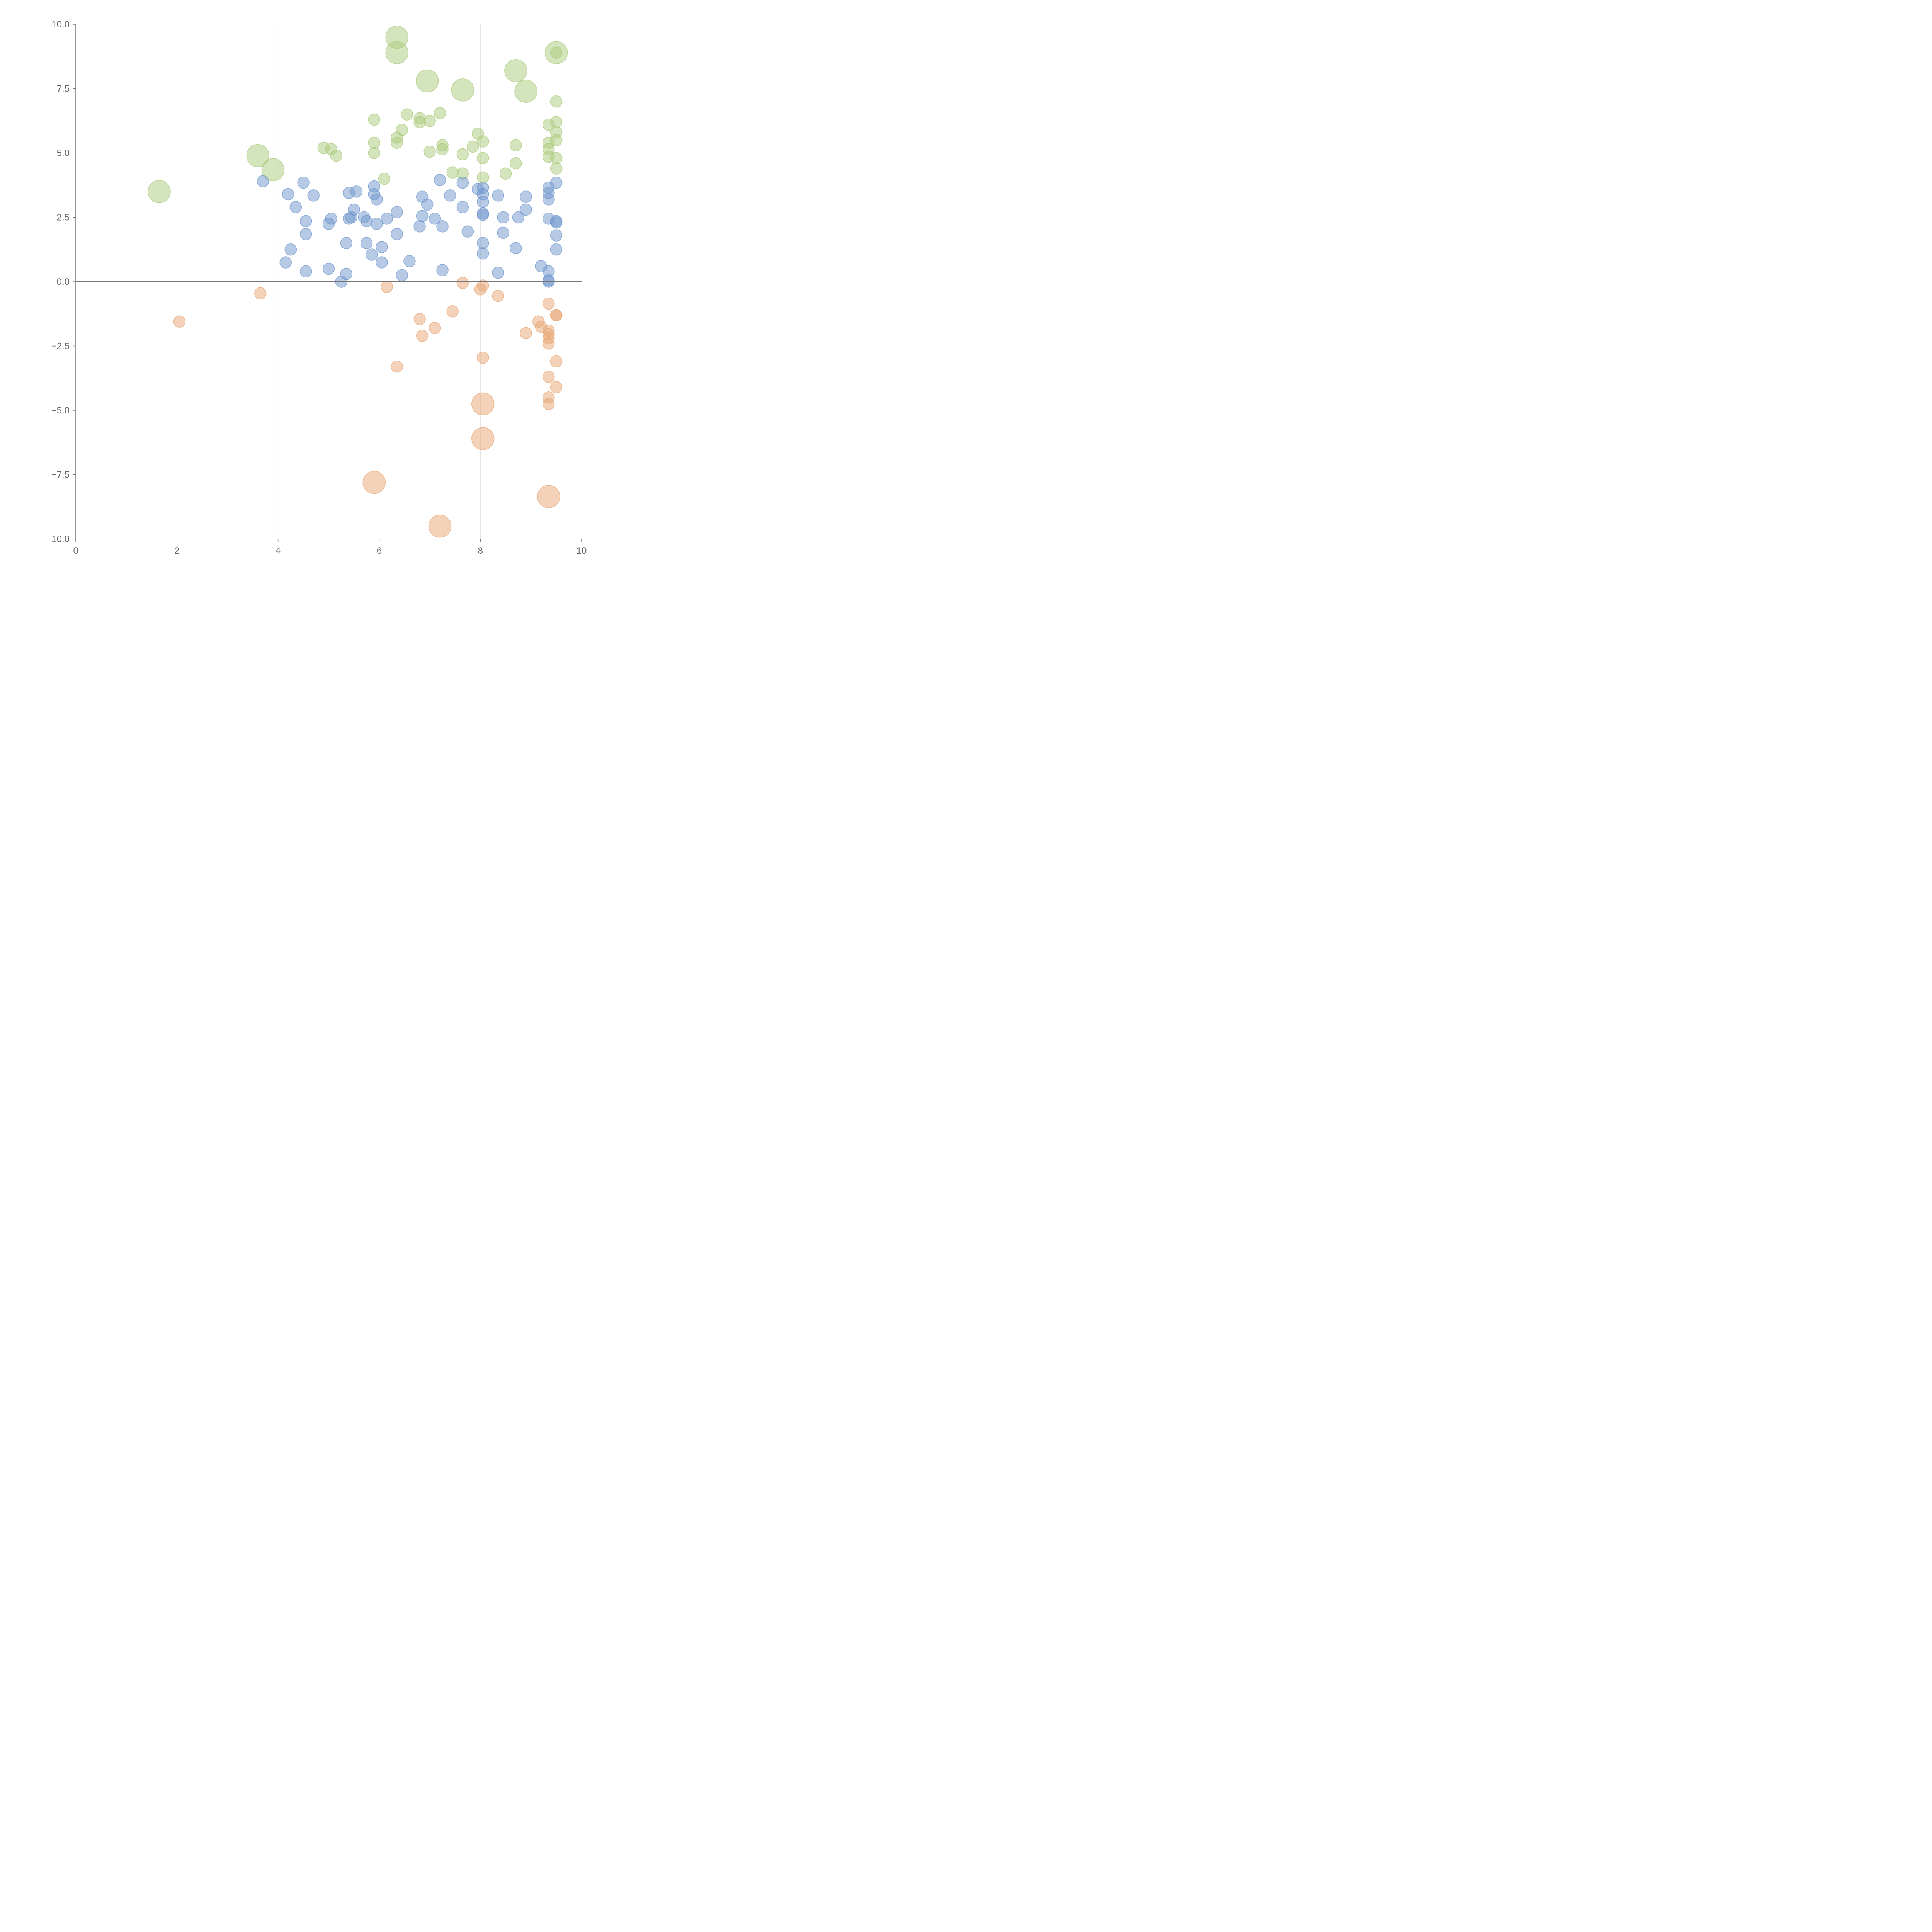 The width and height of the screenshot is (1932, 1932). What do you see at coordinates (61, 346) in the screenshot?
I see `y-tick-label: −2.5` at bounding box center [61, 346].